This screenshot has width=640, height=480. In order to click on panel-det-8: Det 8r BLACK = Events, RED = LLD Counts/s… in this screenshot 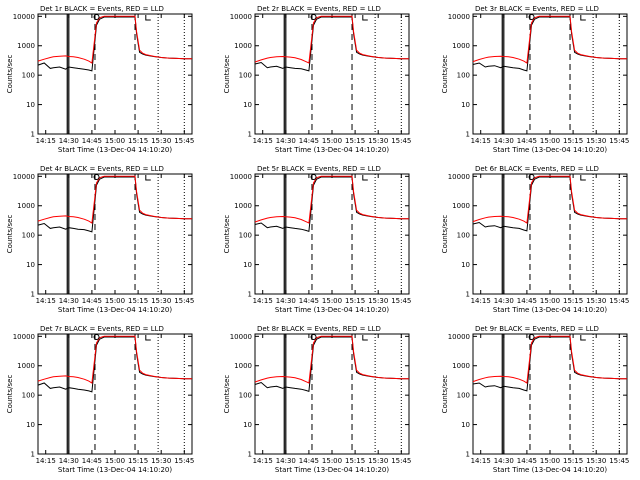, I will do `click(317, 399)`.